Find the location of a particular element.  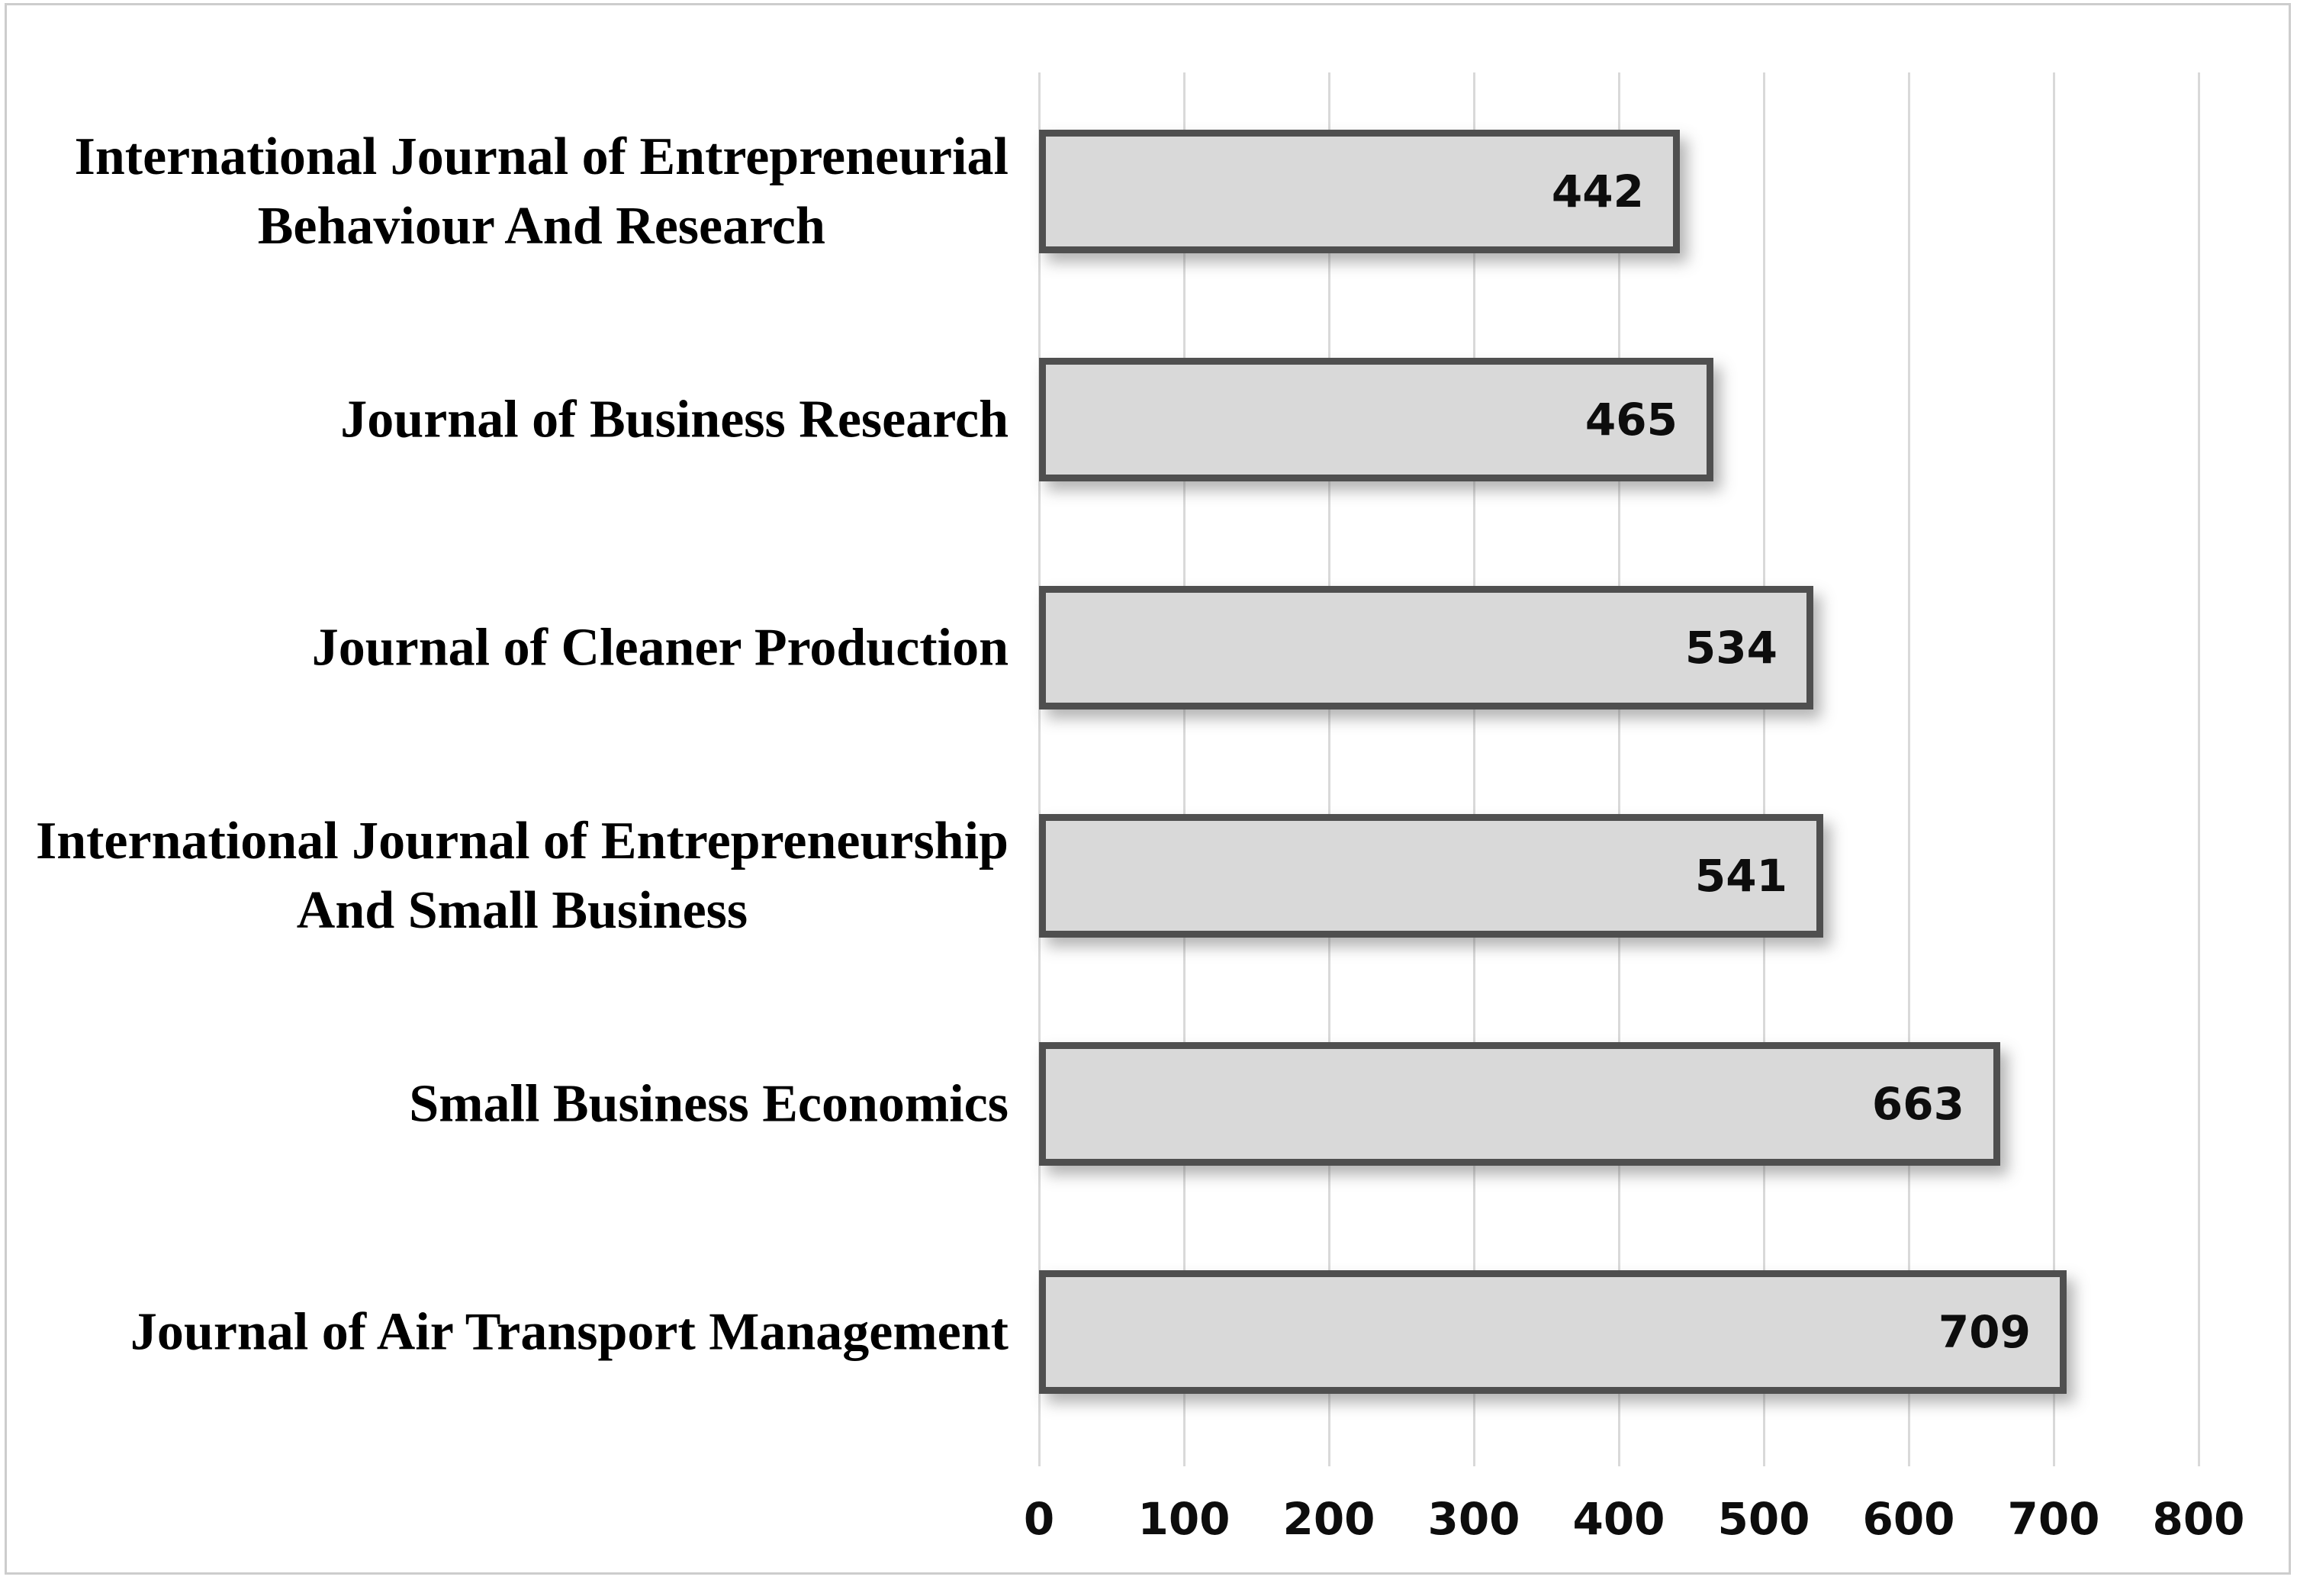

x-tick-label: 200 is located at coordinates (1328, 1519).